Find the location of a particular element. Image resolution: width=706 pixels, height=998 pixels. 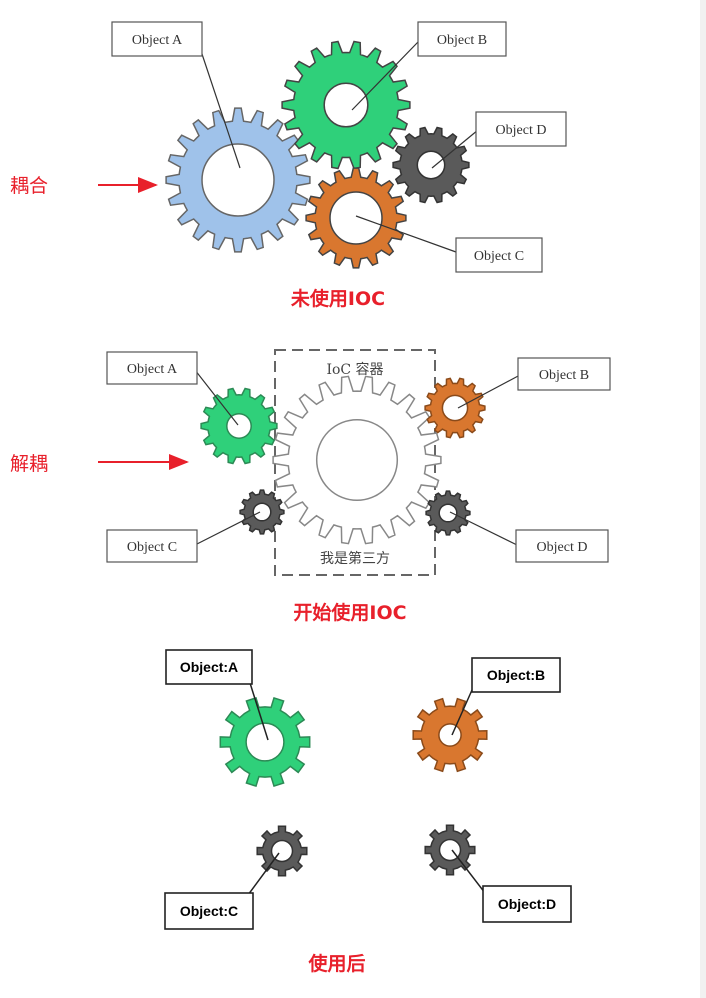

gear-blue-hole is located at coordinates (238, 180).